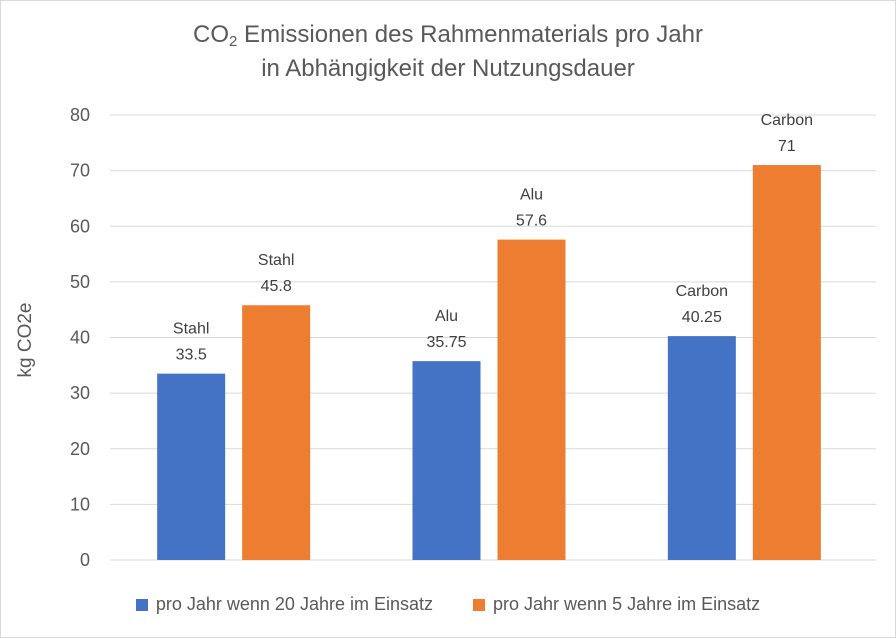 Image resolution: width=896 pixels, height=638 pixels. What do you see at coordinates (627, 604) in the screenshot?
I see `legend-label: pro Jahr wenn 5 Jahre im Einsatz` at bounding box center [627, 604].